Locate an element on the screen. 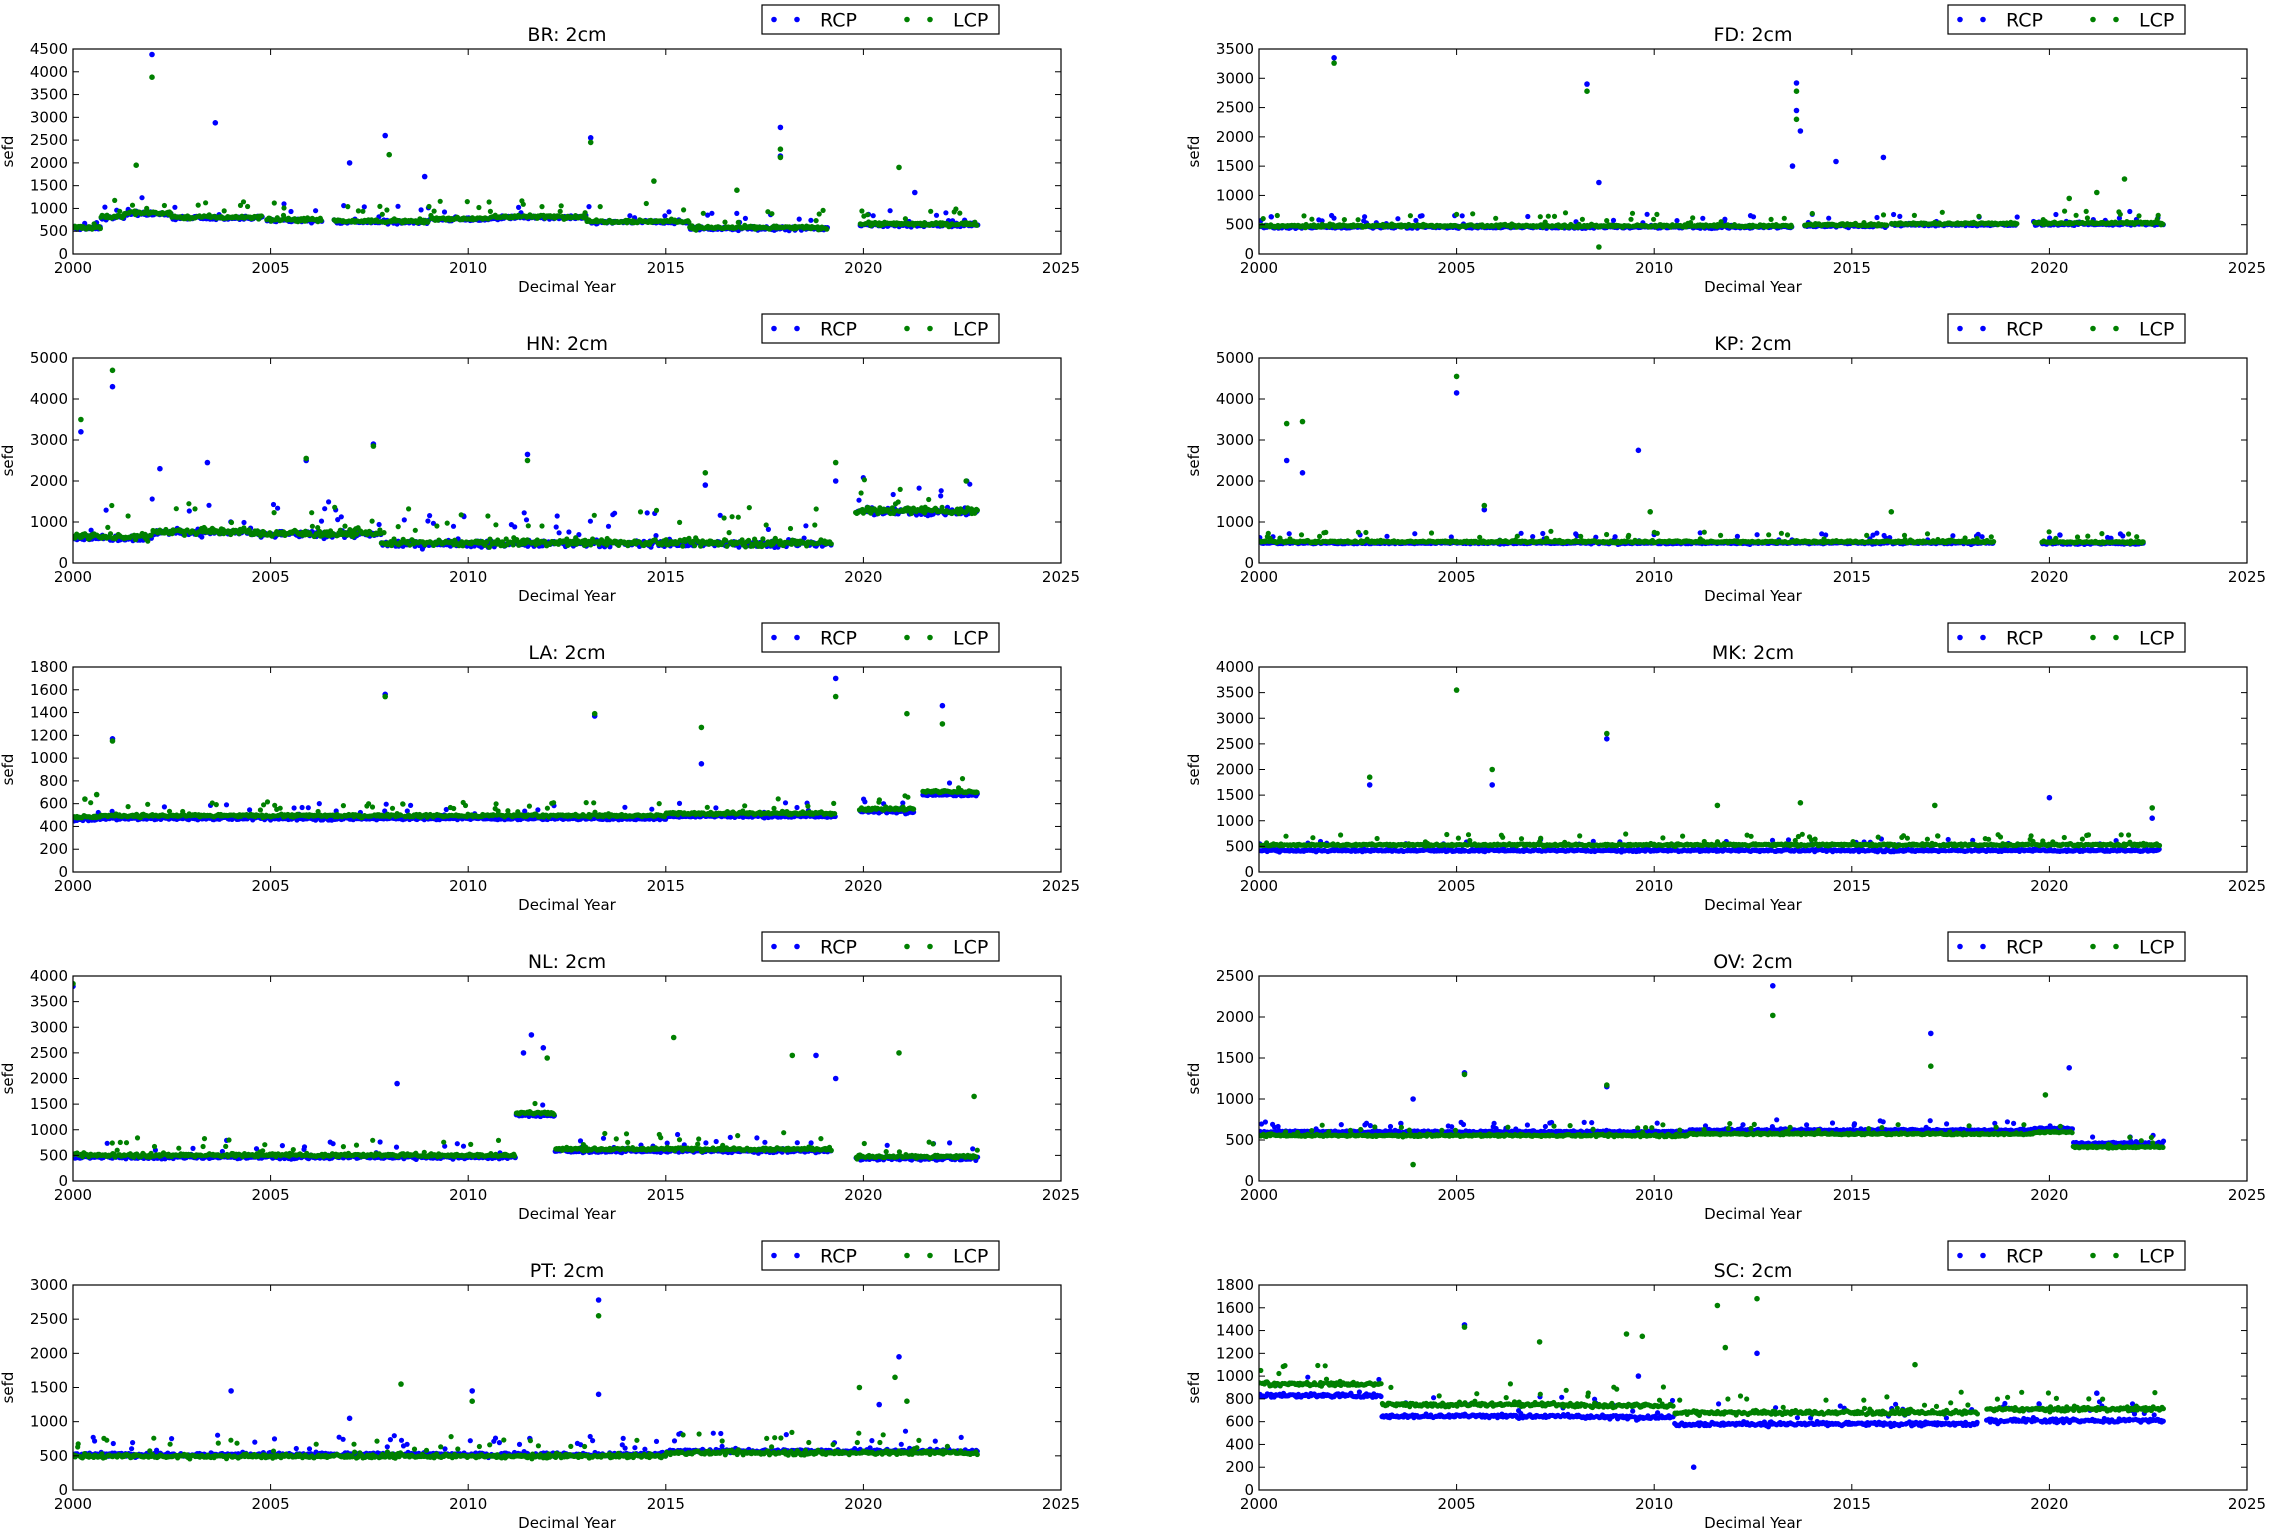  legend-label-rcp: RCP is located at coordinates (838, 330).